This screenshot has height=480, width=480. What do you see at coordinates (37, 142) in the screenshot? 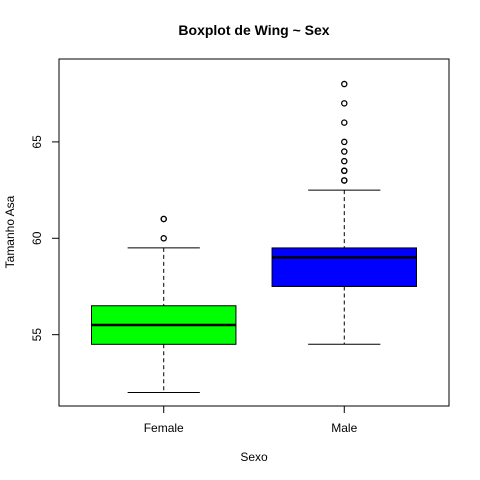
I see `y-tick-label: 65` at bounding box center [37, 142].